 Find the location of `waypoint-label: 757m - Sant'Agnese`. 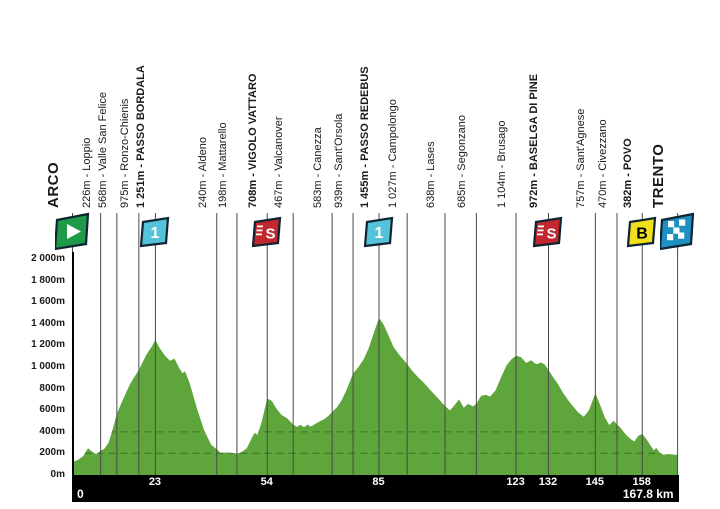

waypoint-label: 757m - Sant'Agnese is located at coordinates (581, 158).